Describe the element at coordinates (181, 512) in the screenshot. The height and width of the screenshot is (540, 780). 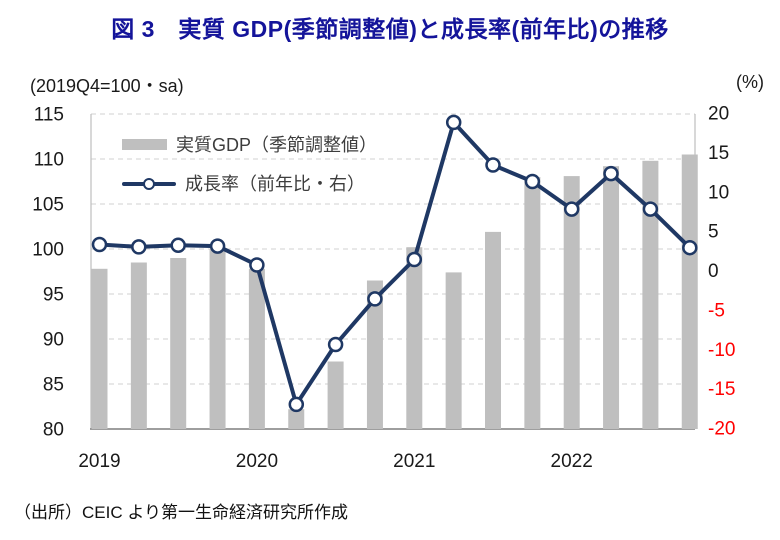
I see `source-note: （出所）CEIC より第一生命経済研究所作成` at that location.